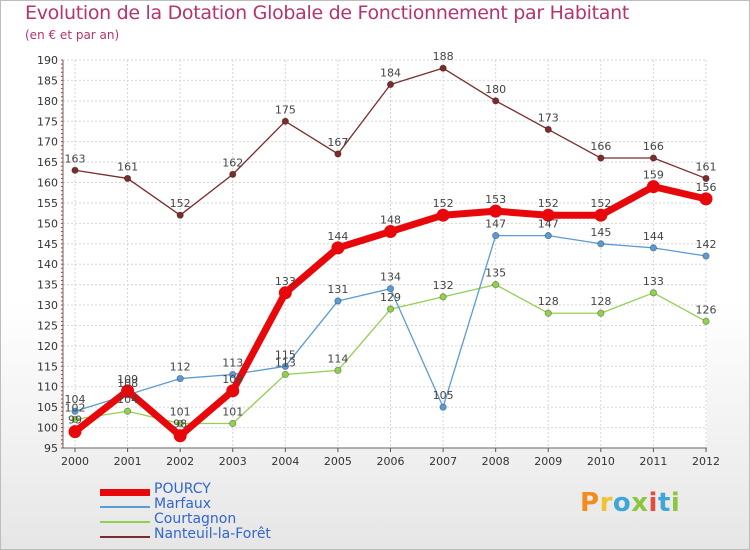 This screenshot has height=550, width=750. What do you see at coordinates (47, 183) in the screenshot?
I see `y-tick-label: 160` at bounding box center [47, 183].